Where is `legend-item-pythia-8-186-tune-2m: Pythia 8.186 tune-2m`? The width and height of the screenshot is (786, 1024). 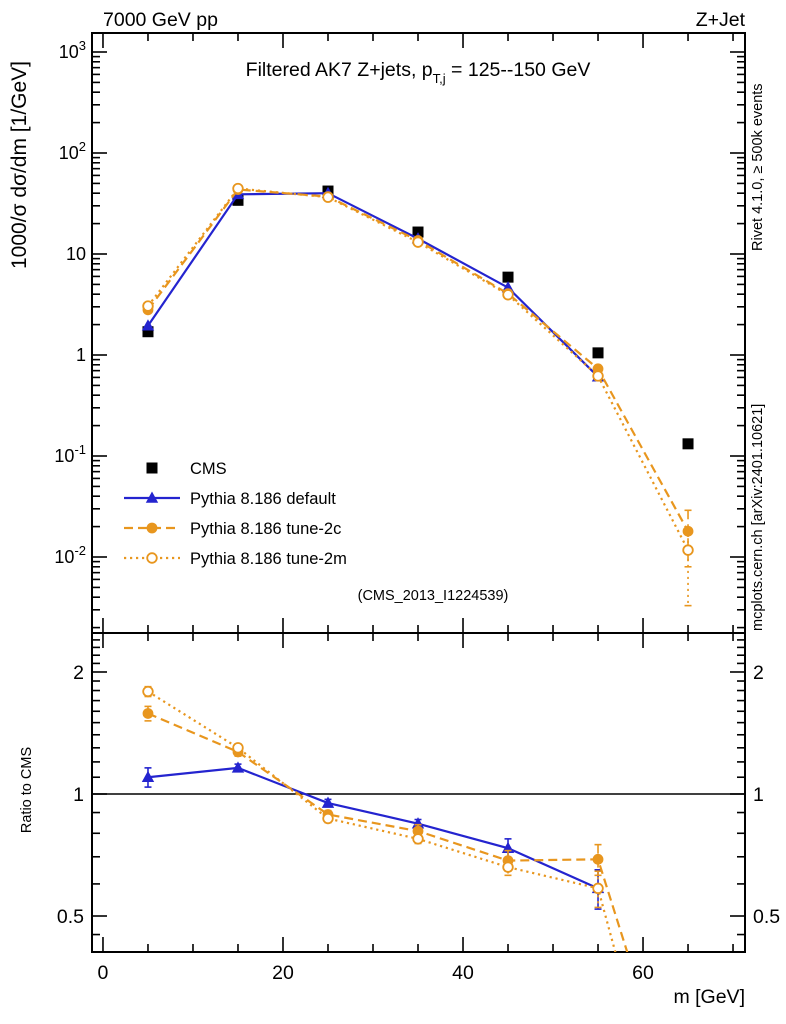
legend-item-pythia-8-186-tune-2m: Pythia 8.186 tune-2m is located at coordinates (235, 559).